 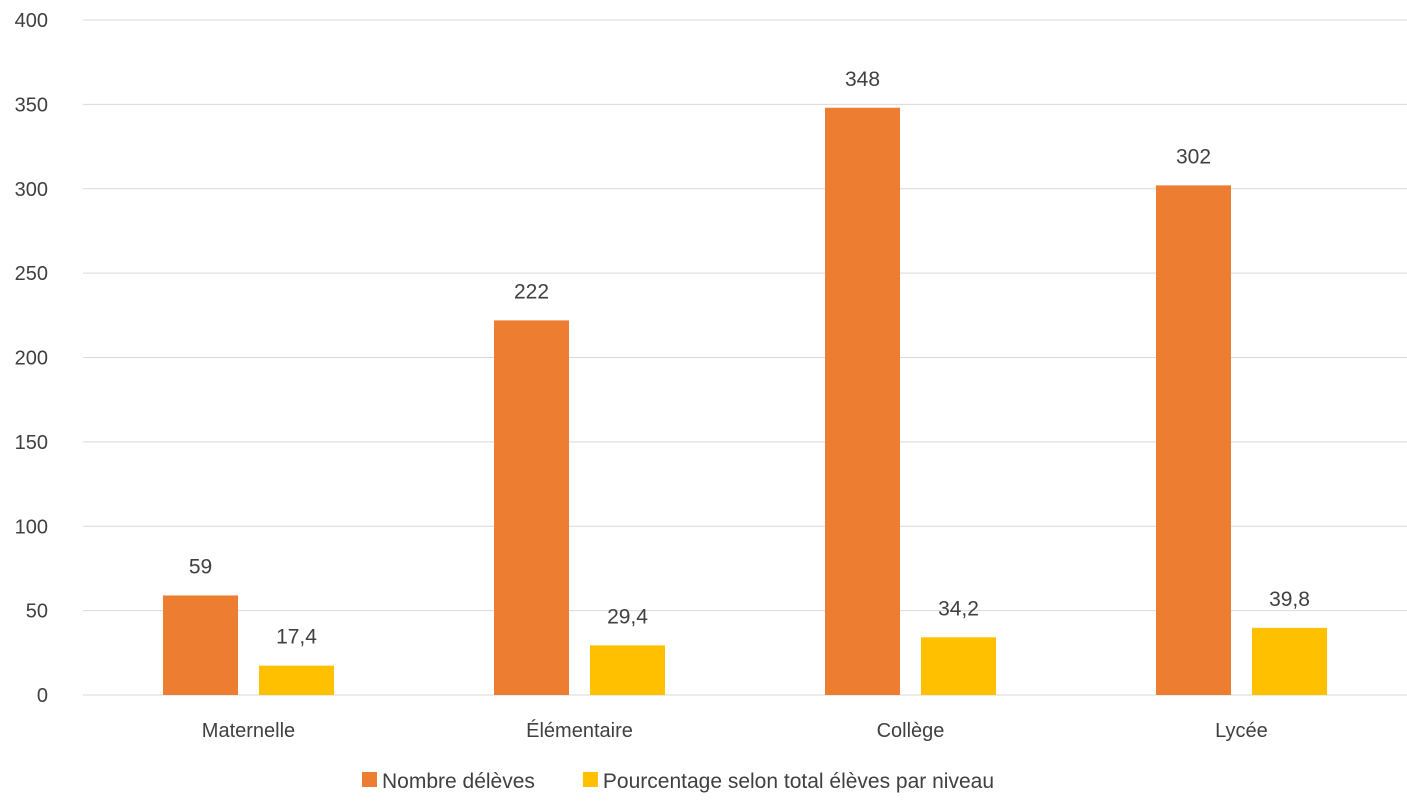 I want to click on y-axis-tick-labels: 0 50 100 150 200 250 300 350 400, so click(x=31, y=358).